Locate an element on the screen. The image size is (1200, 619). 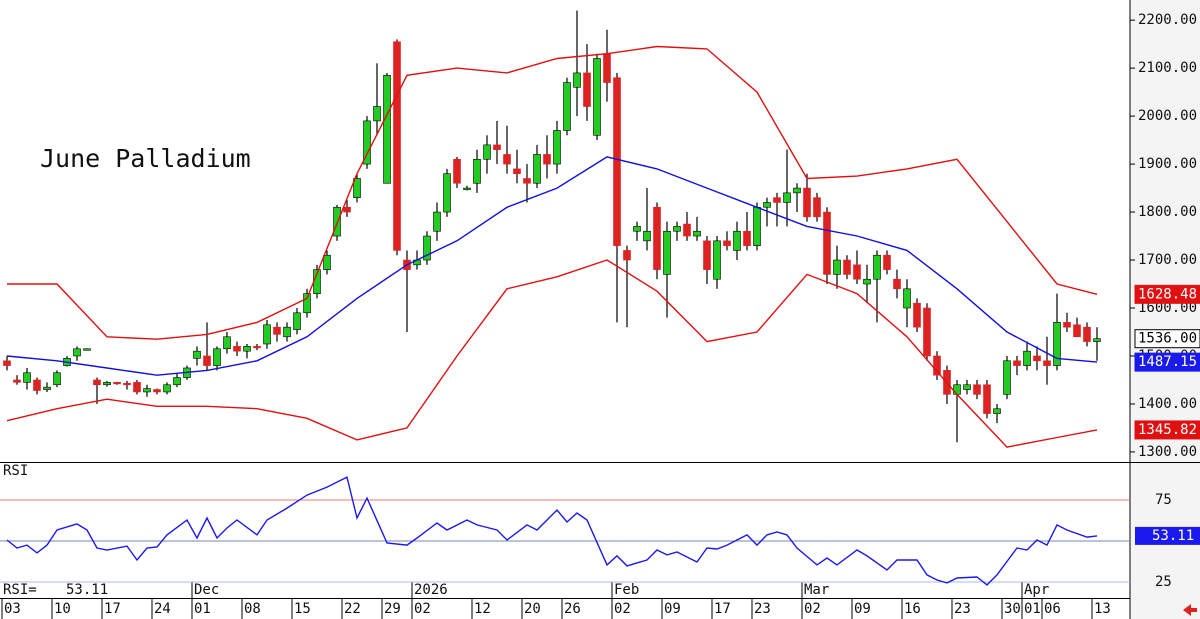
rsi-tick-label: 75 is located at coordinates (1163, 500).